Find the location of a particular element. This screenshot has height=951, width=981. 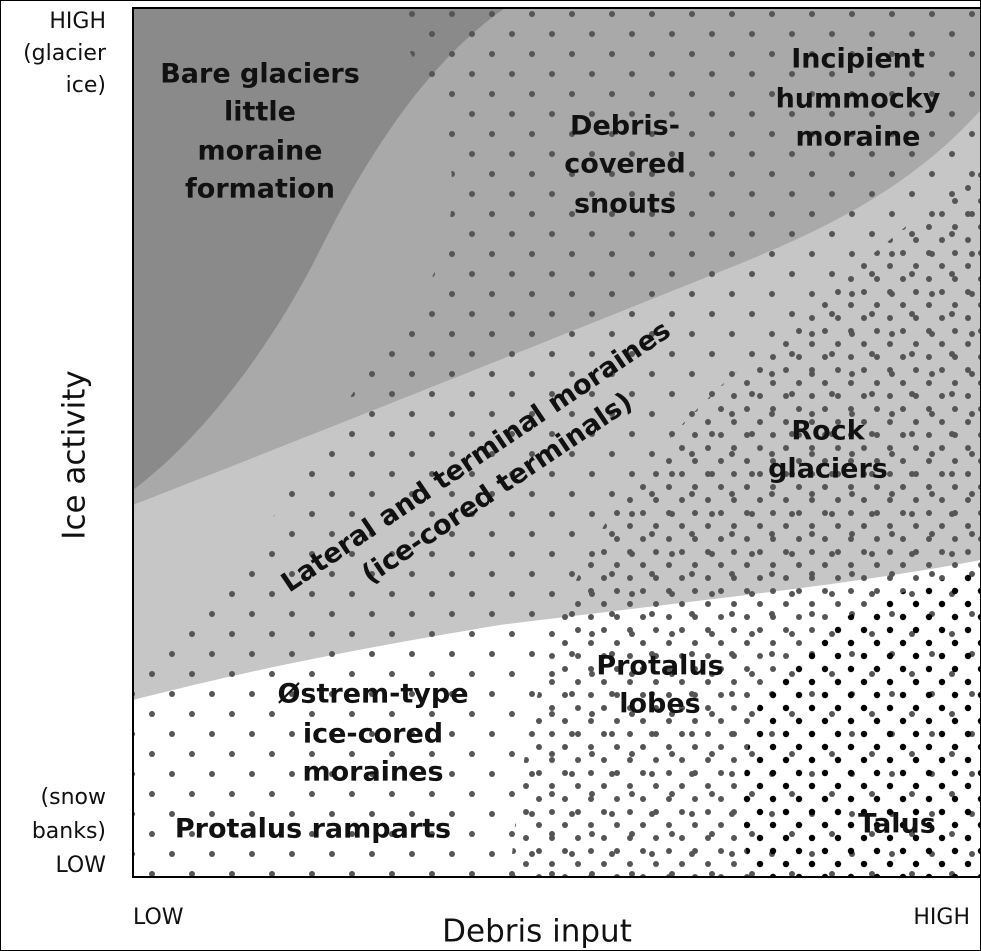

region-label: Talus is located at coordinates (897, 824).